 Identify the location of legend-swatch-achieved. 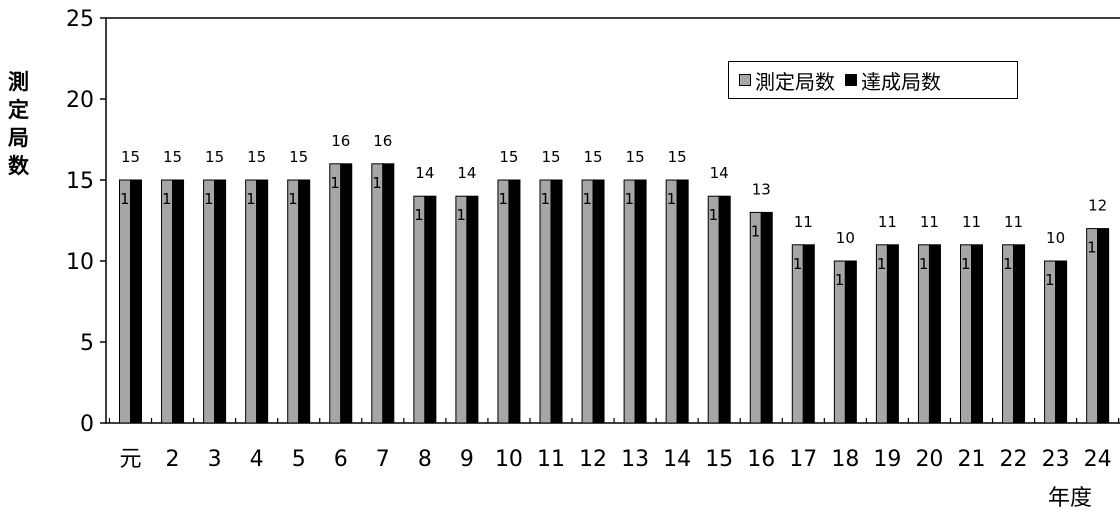
(851, 80).